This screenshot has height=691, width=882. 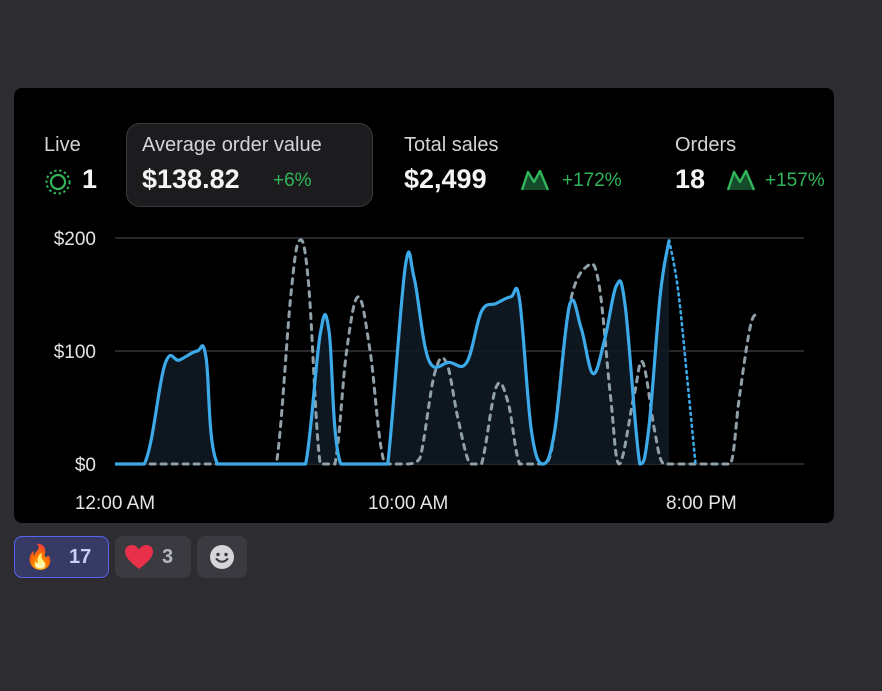 What do you see at coordinates (115, 503) in the screenshot?
I see `x-tick-label: 12:00 AM` at bounding box center [115, 503].